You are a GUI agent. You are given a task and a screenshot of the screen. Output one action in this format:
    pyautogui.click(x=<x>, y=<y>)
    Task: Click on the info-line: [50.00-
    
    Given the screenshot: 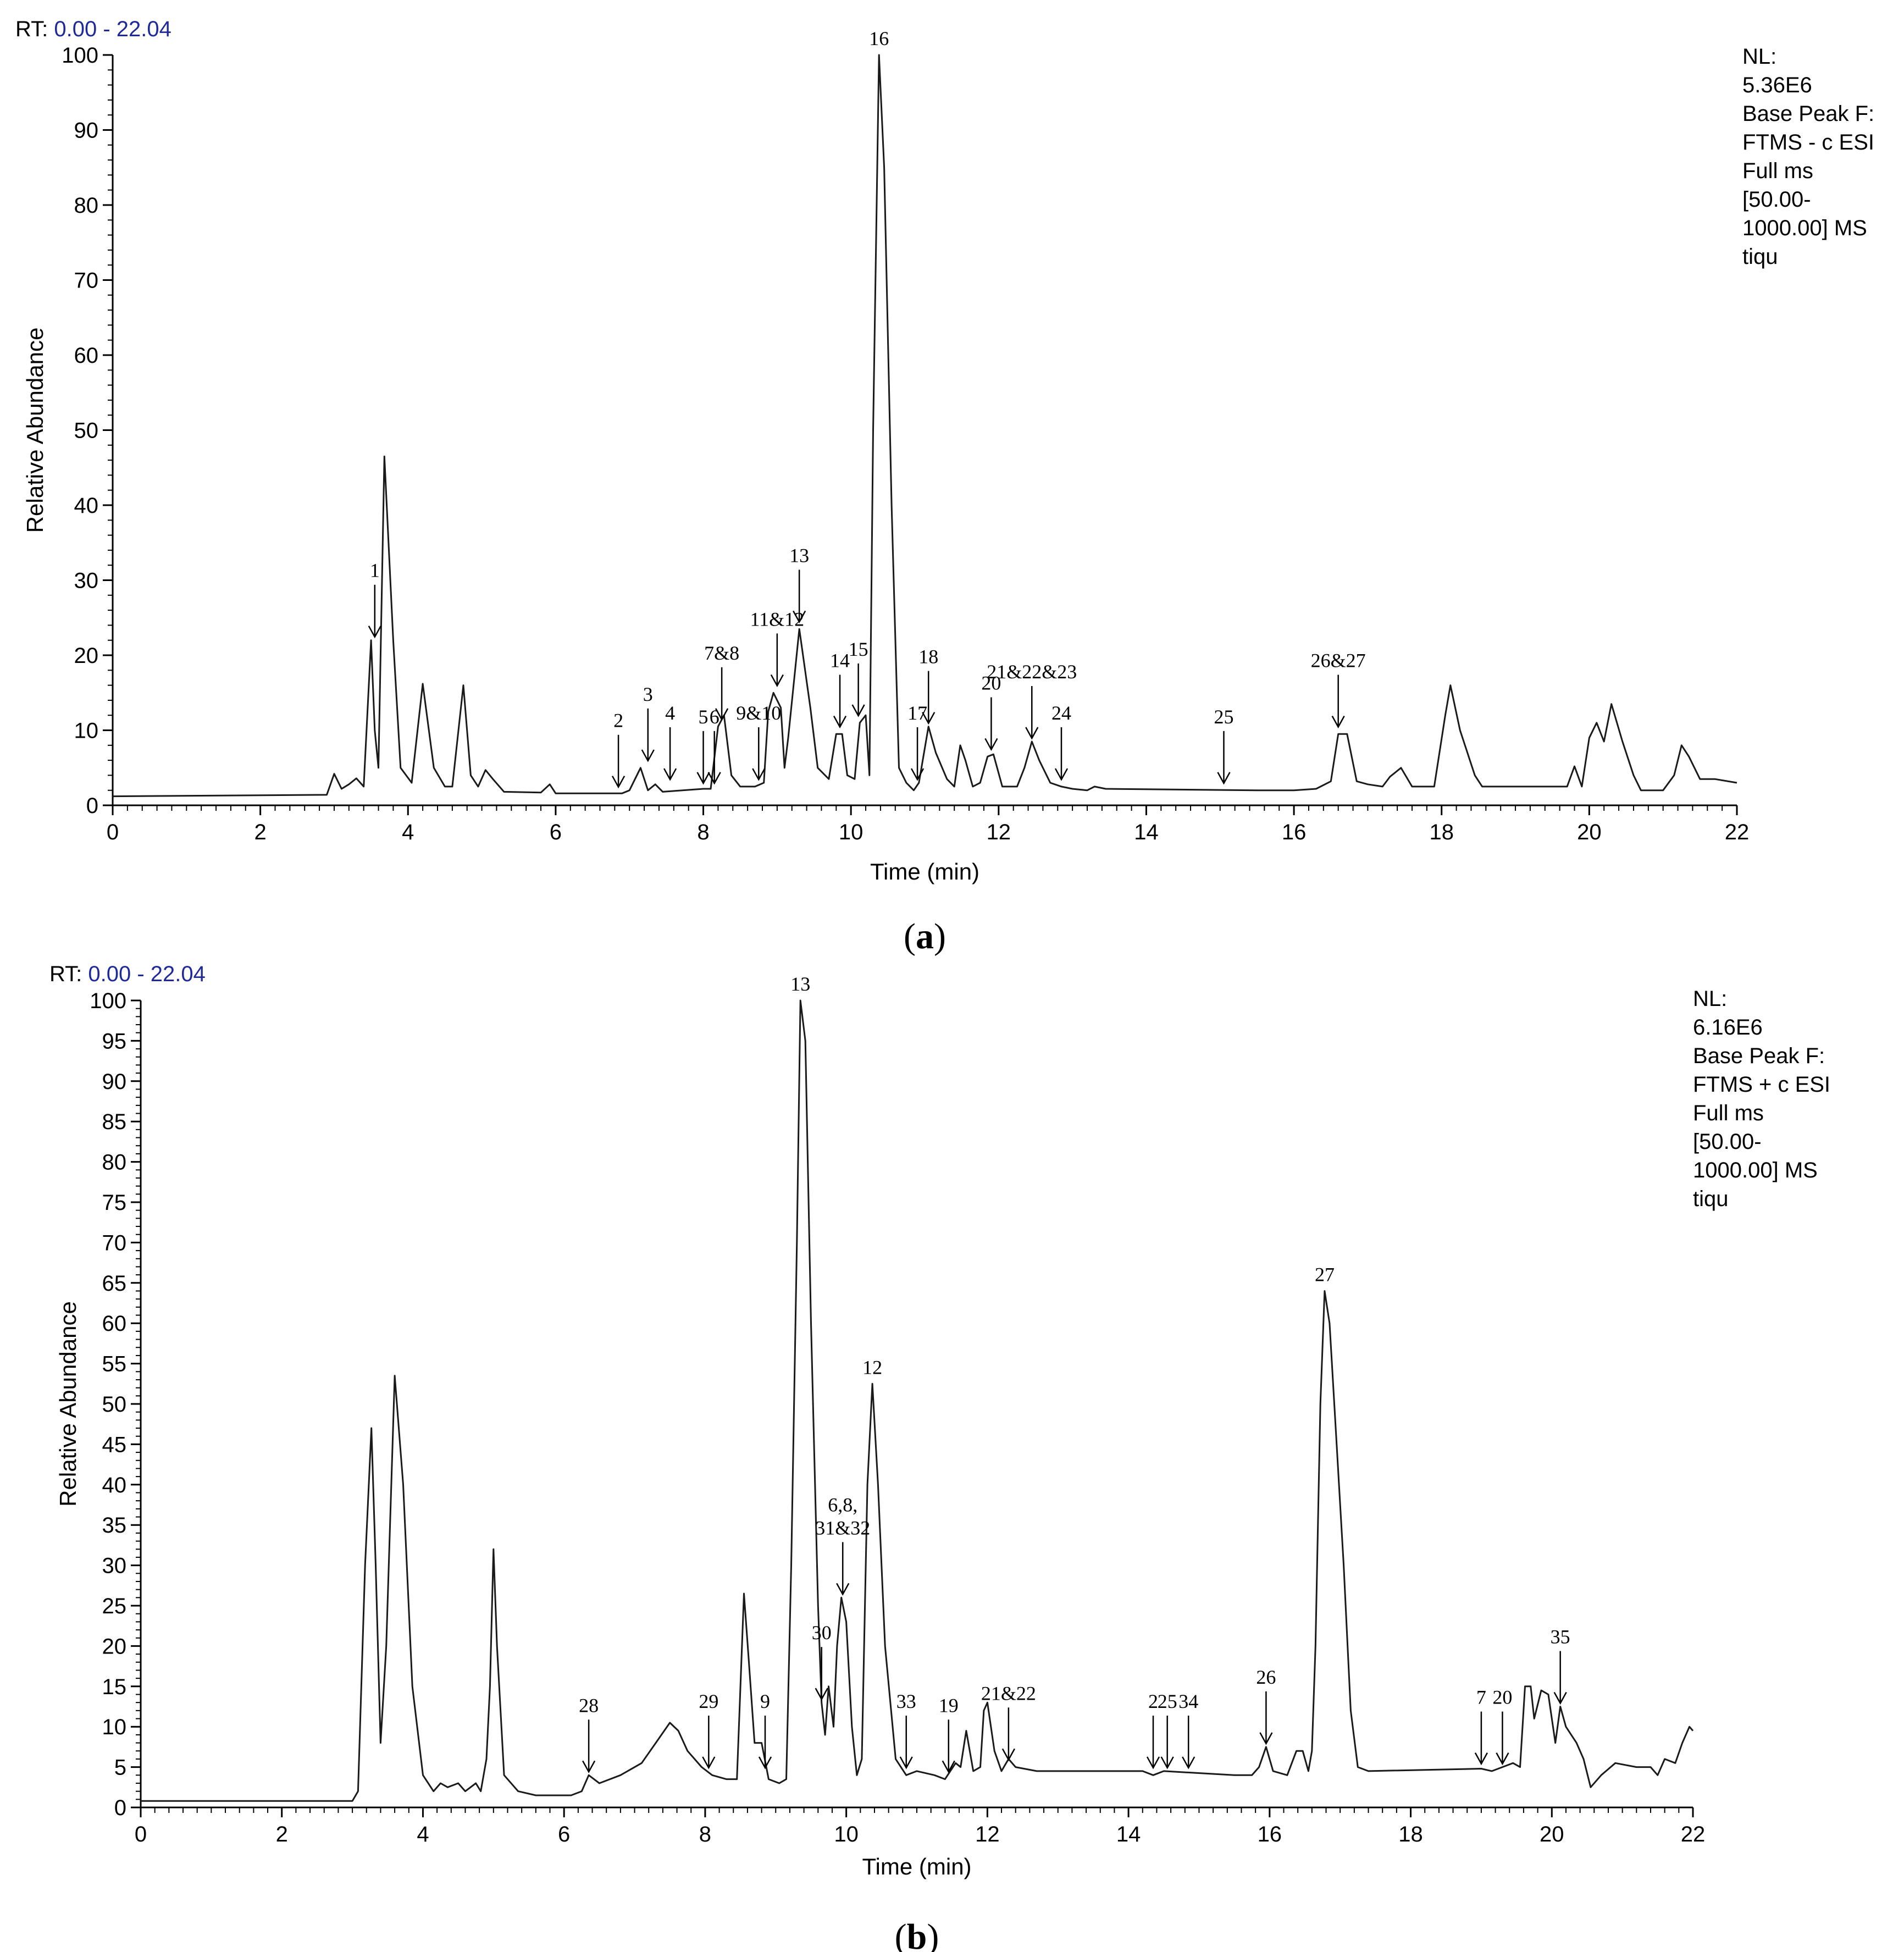 What is the action you would take?
    pyautogui.click(x=1727, y=1142)
    